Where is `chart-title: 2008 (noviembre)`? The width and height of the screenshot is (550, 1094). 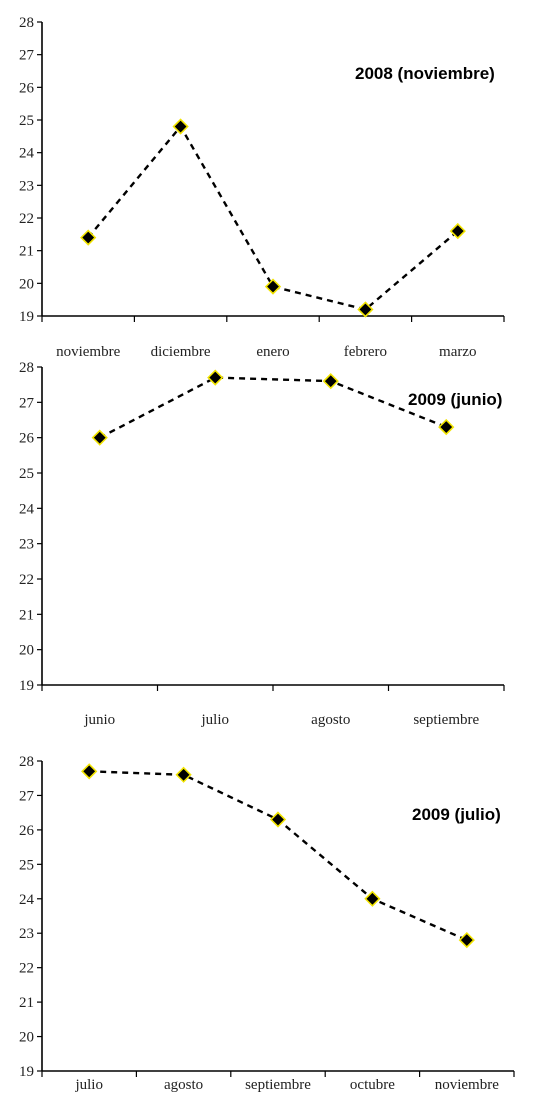 chart-title: 2008 (noviembre) is located at coordinates (425, 73).